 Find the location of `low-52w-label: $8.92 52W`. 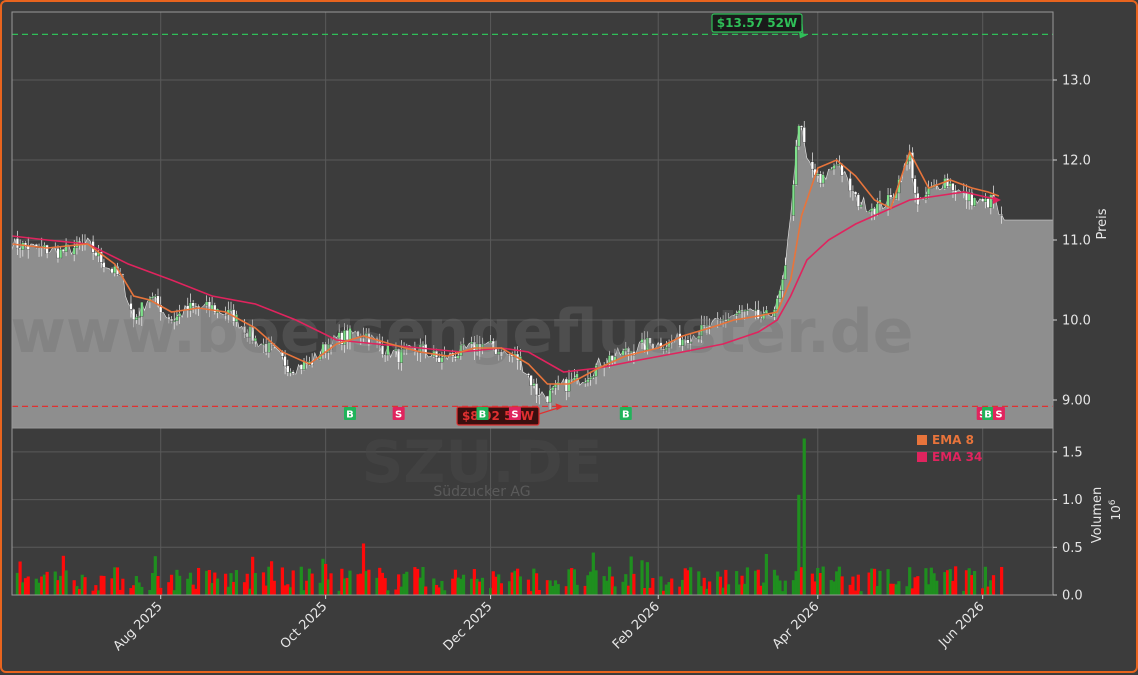

low-52w-label: $8.92 52W is located at coordinates (498, 416).